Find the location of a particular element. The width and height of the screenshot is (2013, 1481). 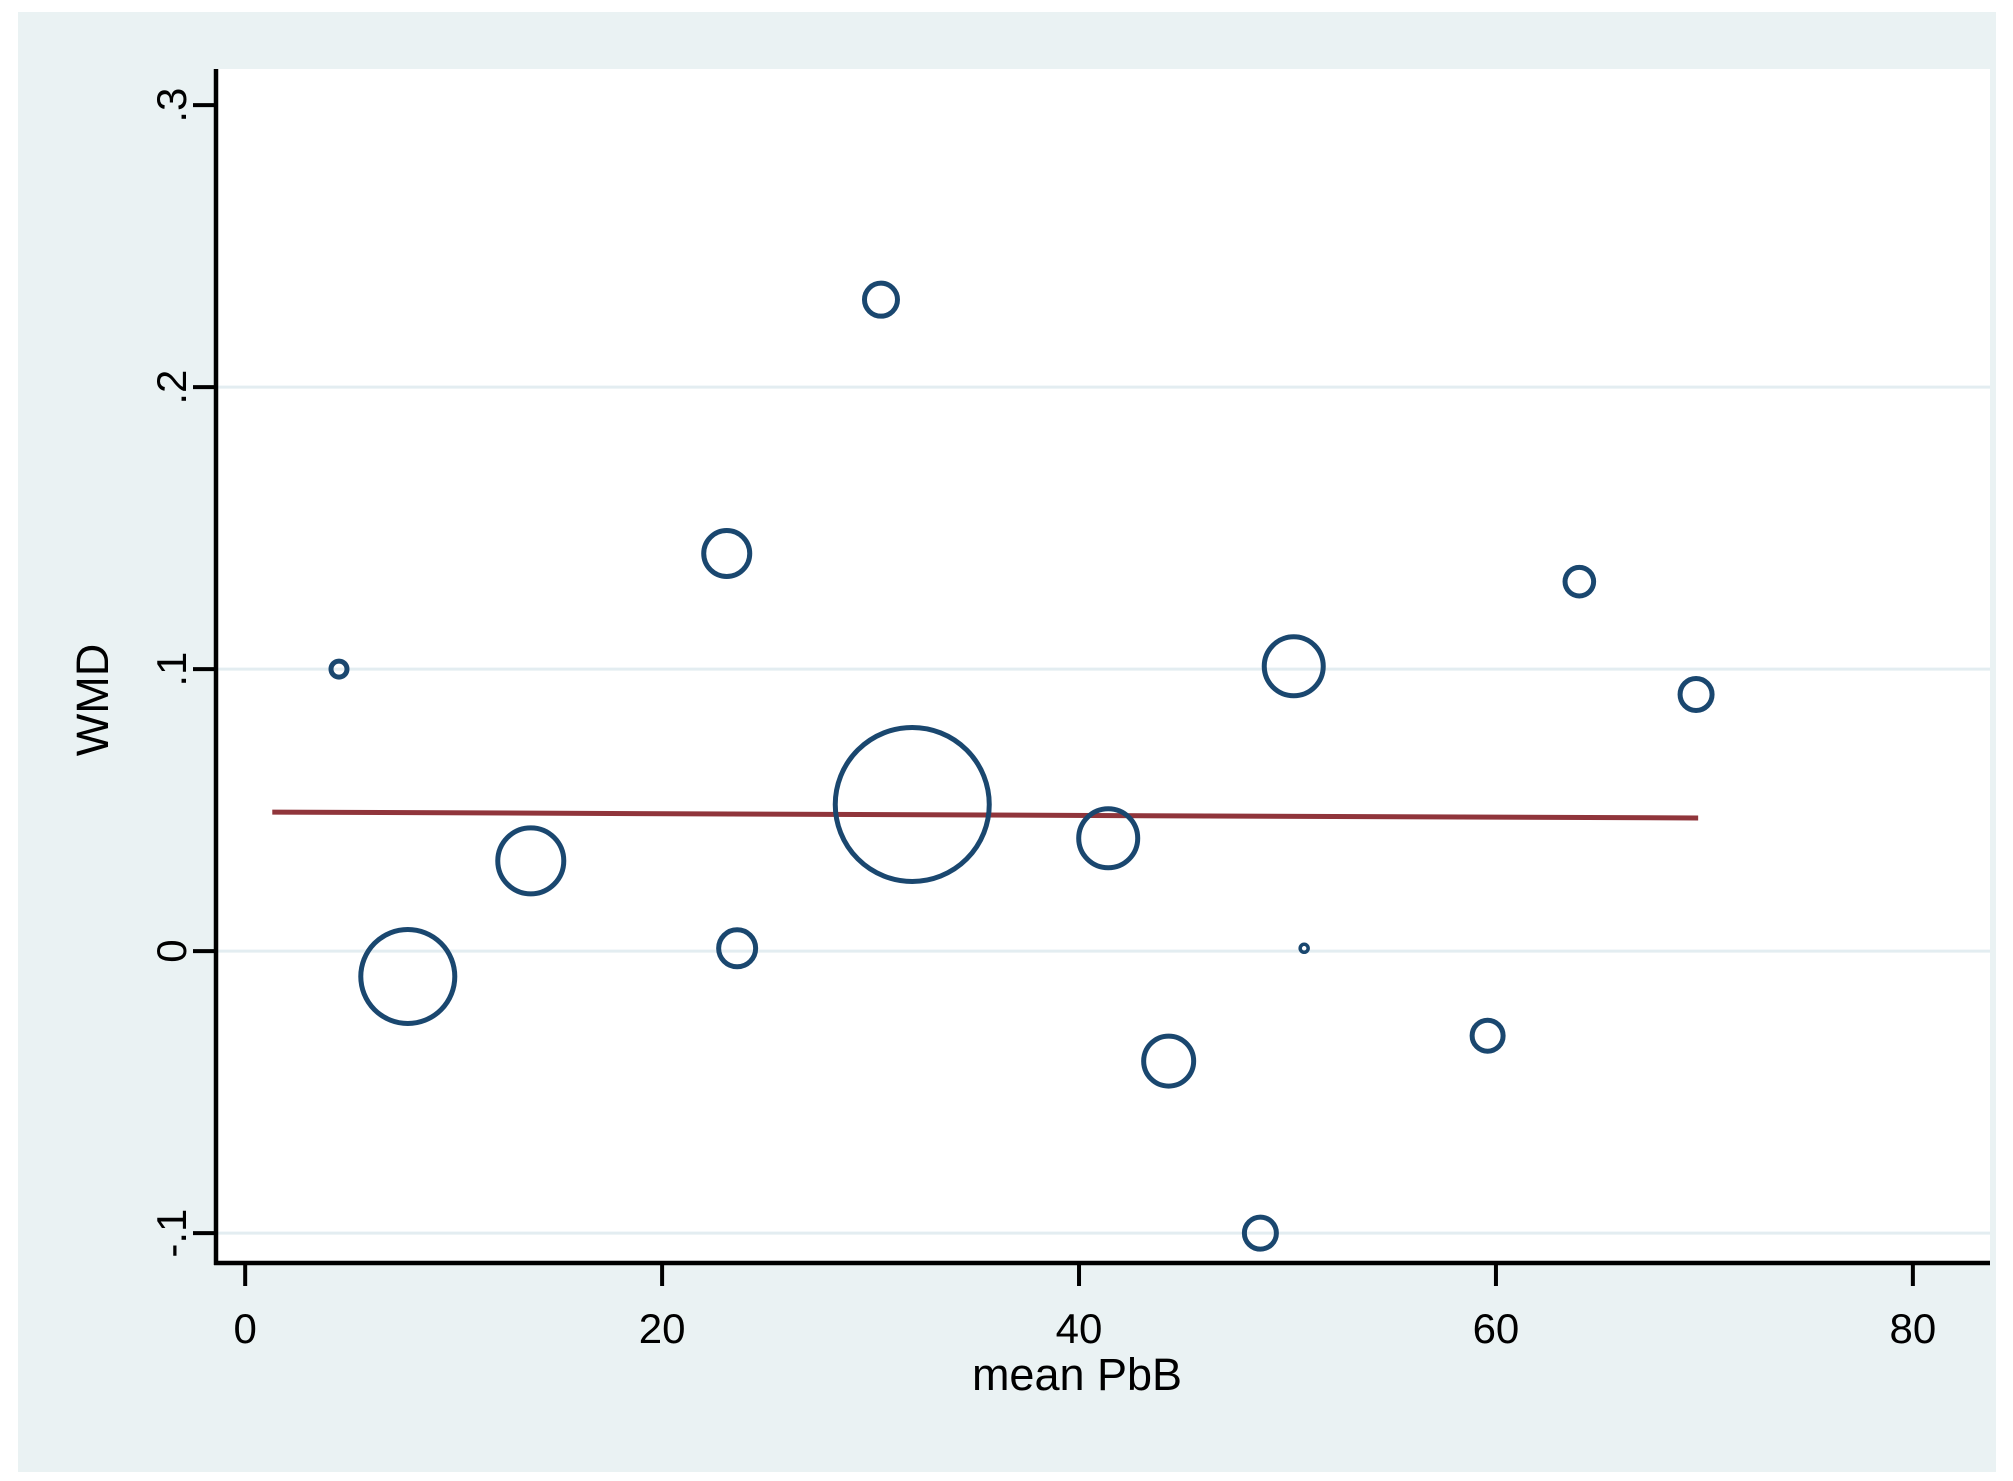

x-axis-title: mean PbB is located at coordinates (1077, 1374).